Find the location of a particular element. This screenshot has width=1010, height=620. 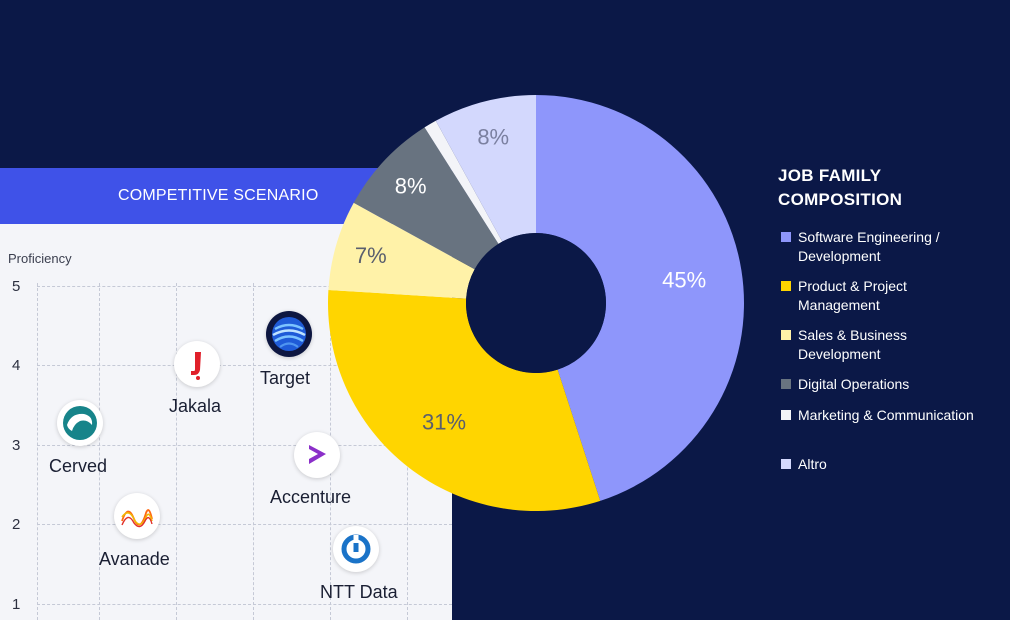

legend-label: Marketing & Communication is located at coordinates (886, 415).